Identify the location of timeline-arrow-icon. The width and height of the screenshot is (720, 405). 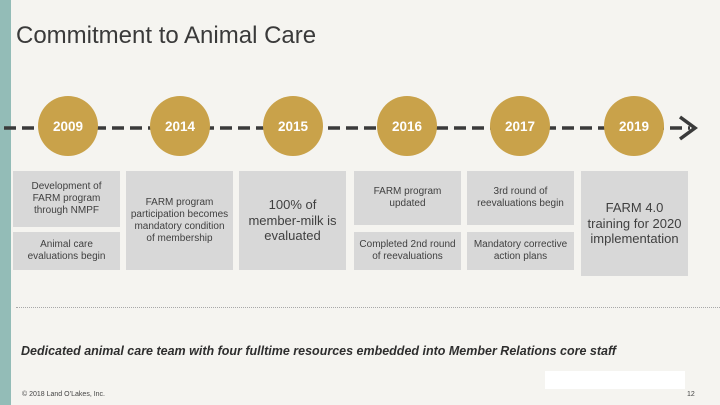
(688, 128).